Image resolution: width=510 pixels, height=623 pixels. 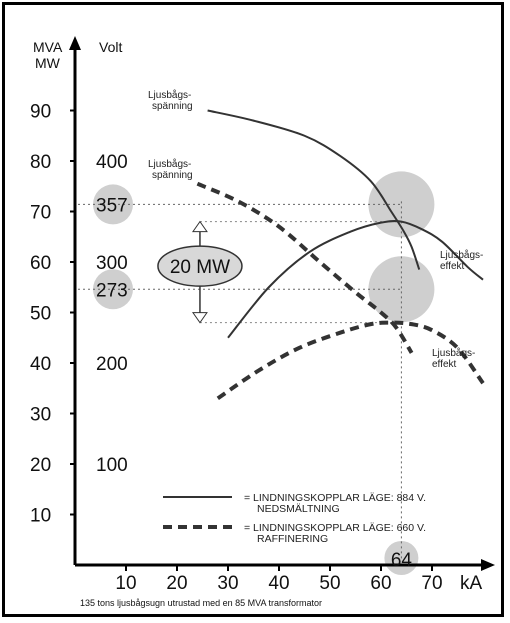 I want to click on volt-tick-label: 300, so click(x=112, y=263).